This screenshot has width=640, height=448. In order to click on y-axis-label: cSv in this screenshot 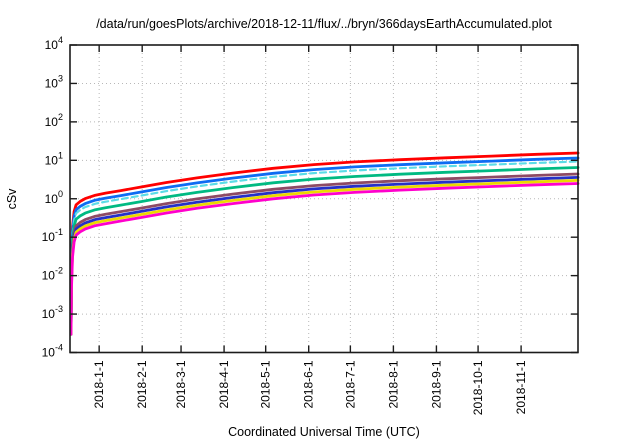, I will do `click(12, 199)`.